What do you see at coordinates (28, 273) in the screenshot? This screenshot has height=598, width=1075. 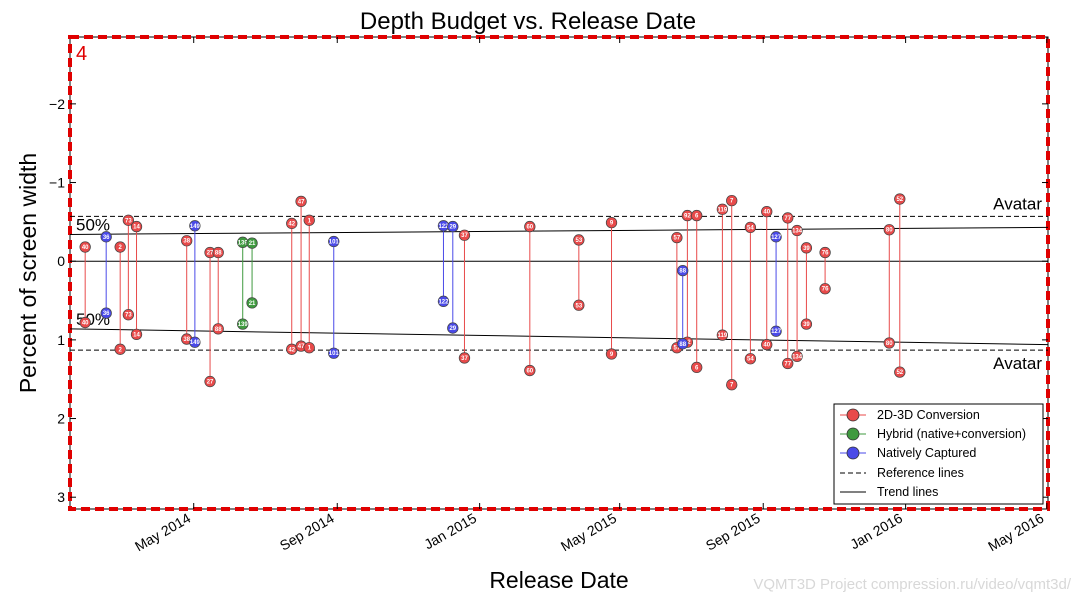 I see `y-axis-label: Percent of screen width` at bounding box center [28, 273].